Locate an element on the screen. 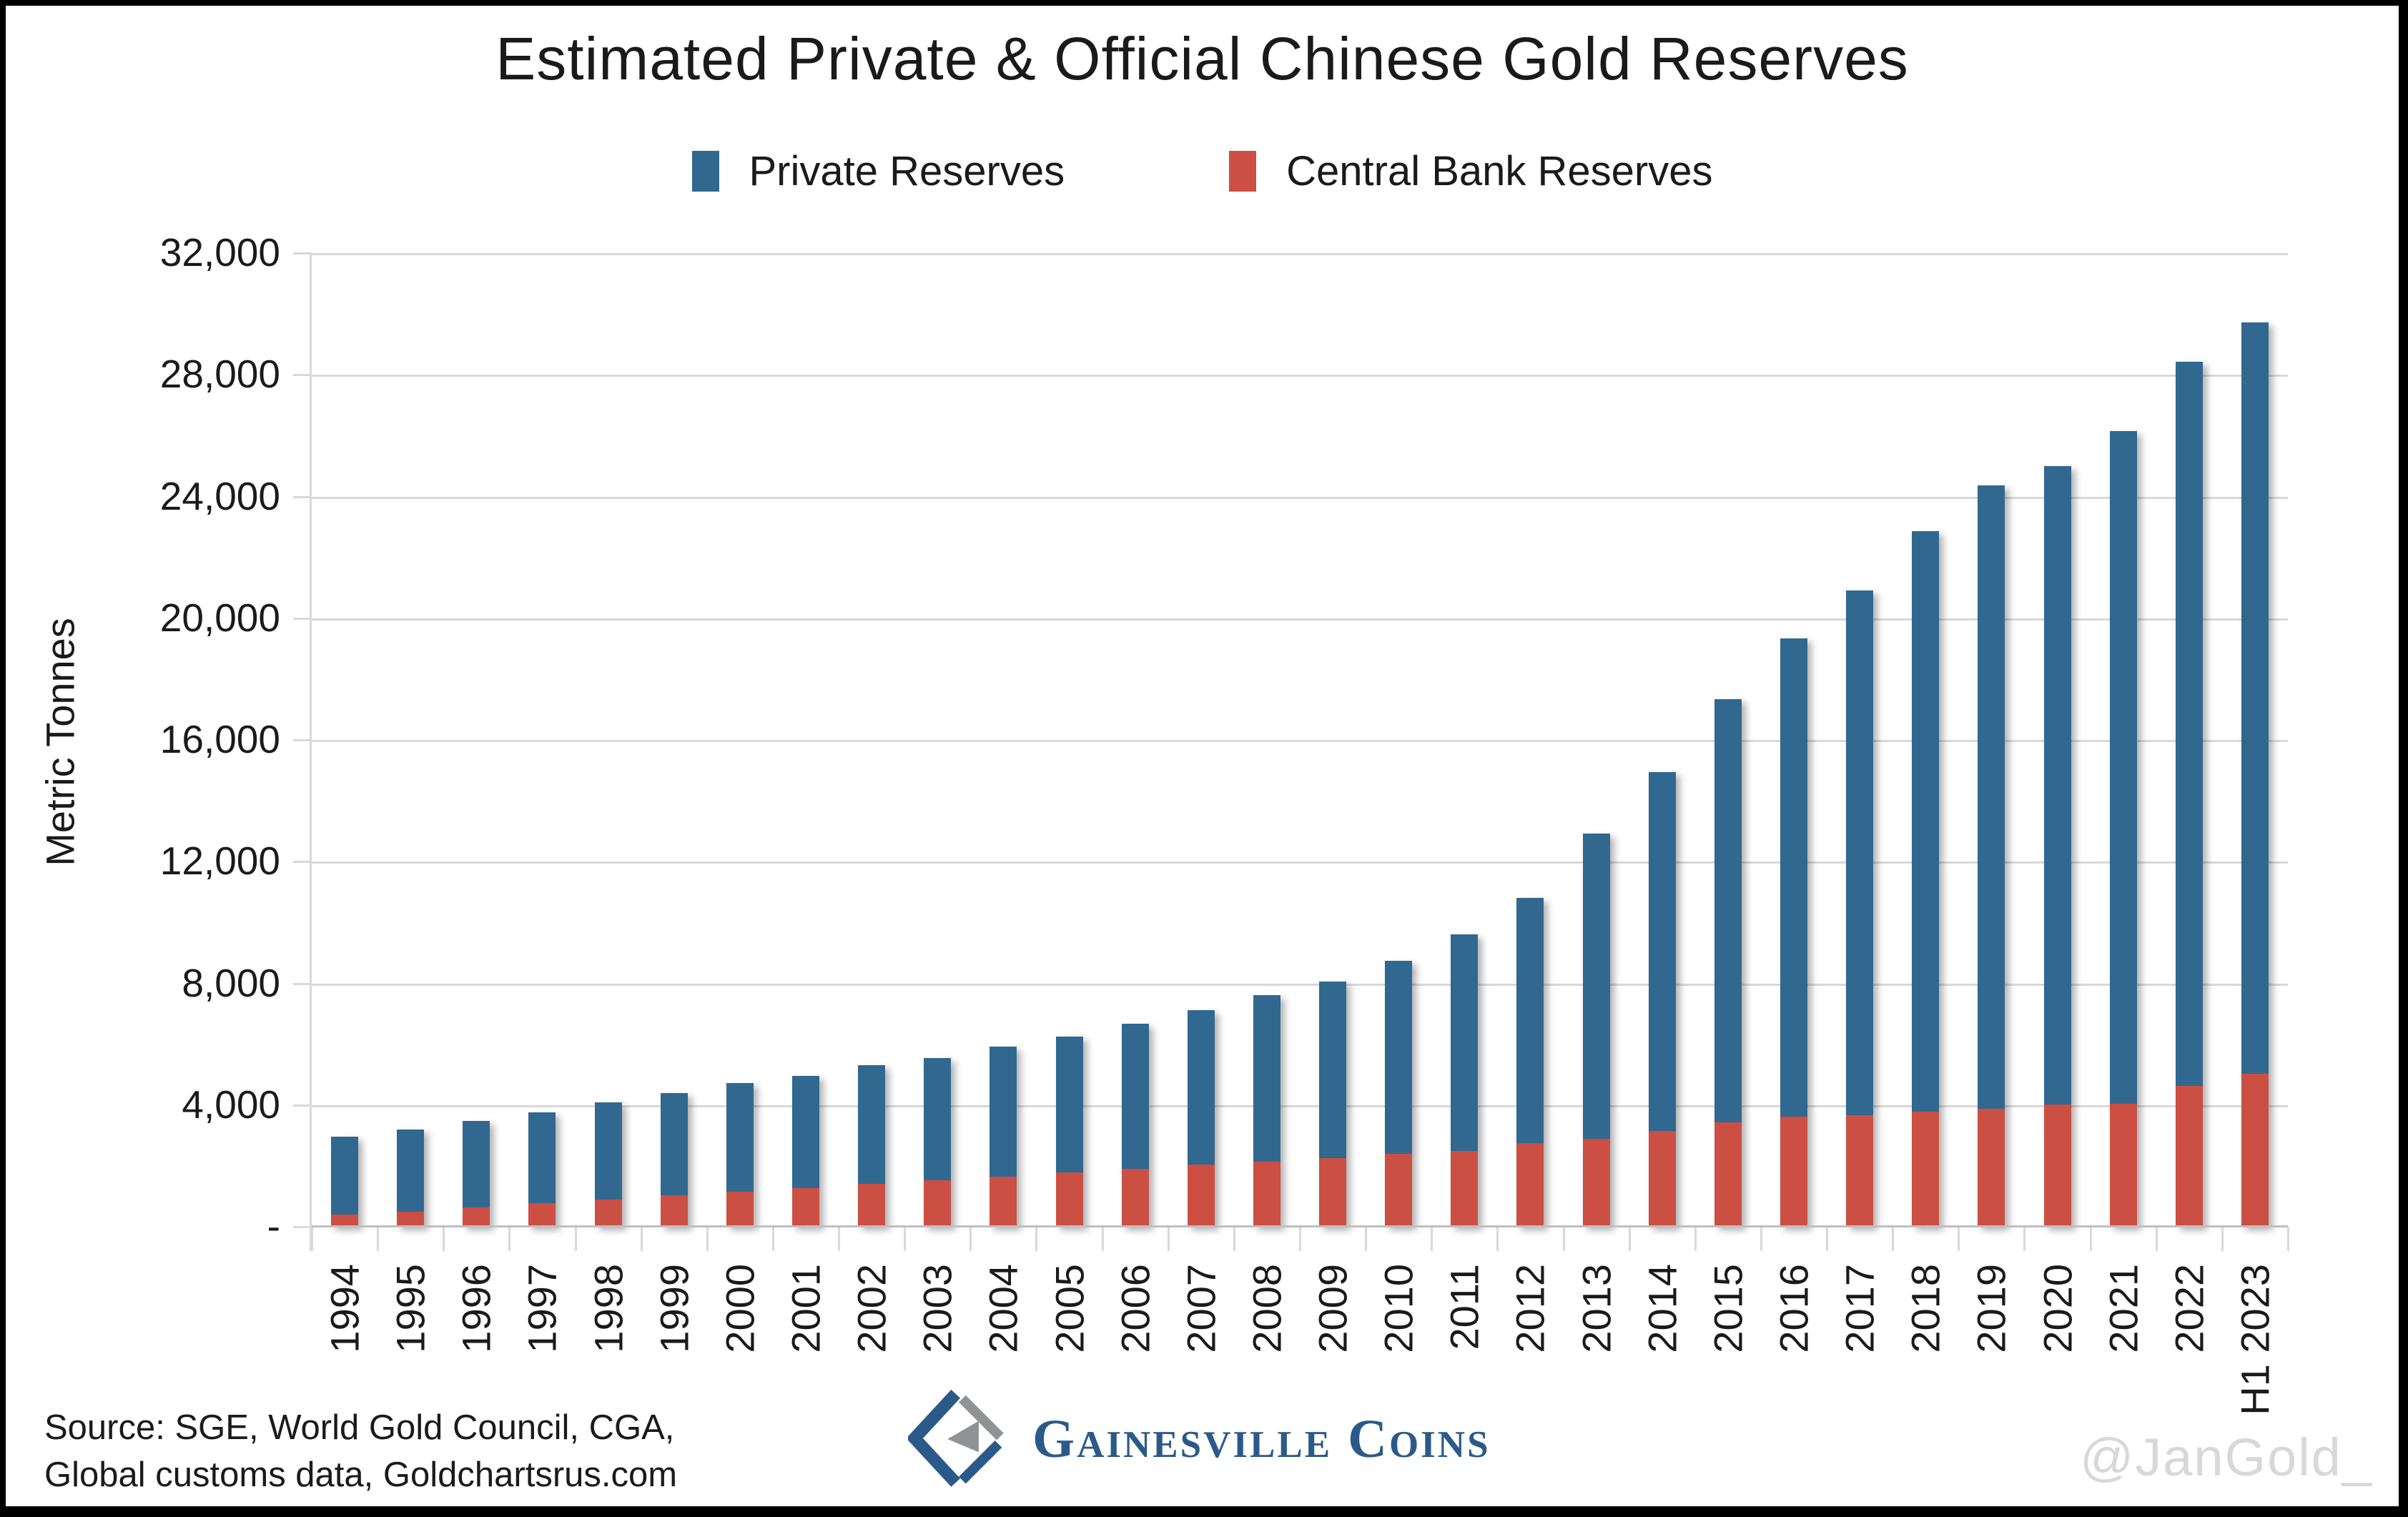 Image resolution: width=2408 pixels, height=1517 pixels. bar-2016 is located at coordinates (1793, 932).